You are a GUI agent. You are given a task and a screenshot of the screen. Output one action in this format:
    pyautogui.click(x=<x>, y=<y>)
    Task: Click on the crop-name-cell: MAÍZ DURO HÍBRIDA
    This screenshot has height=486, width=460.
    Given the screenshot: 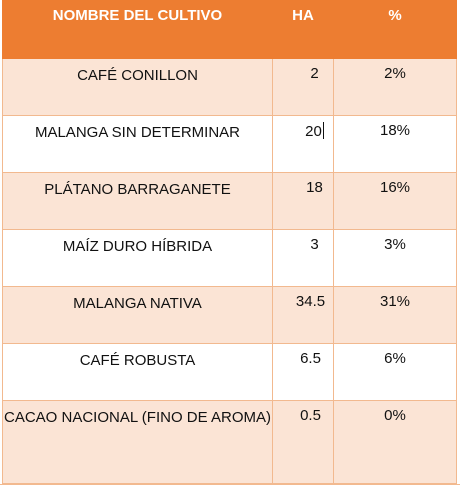 What is the action you would take?
    pyautogui.click(x=137, y=258)
    